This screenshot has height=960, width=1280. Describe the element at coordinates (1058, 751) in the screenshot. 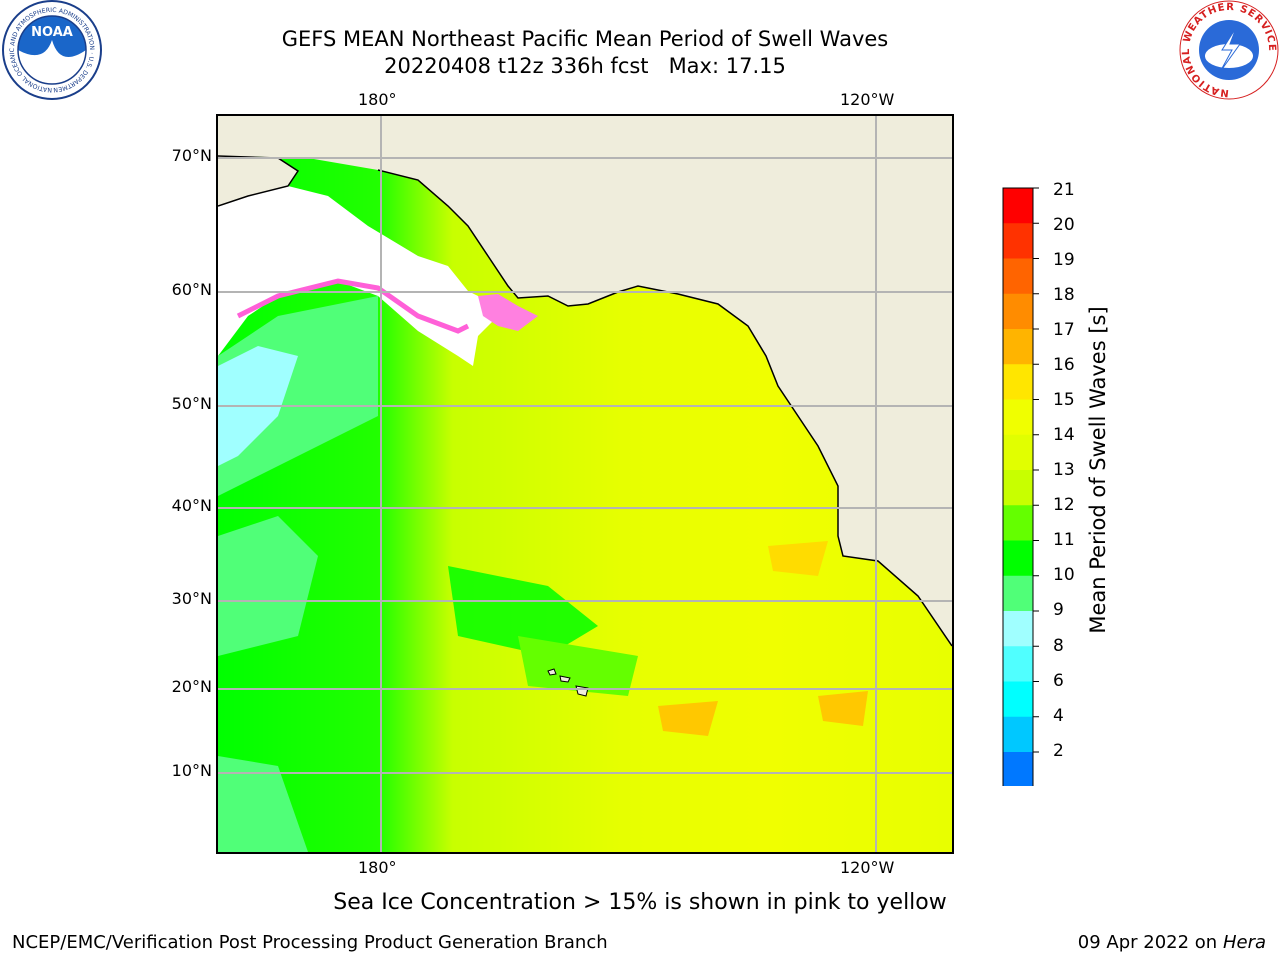

I see `colorbar-tick-label: 2` at that location.